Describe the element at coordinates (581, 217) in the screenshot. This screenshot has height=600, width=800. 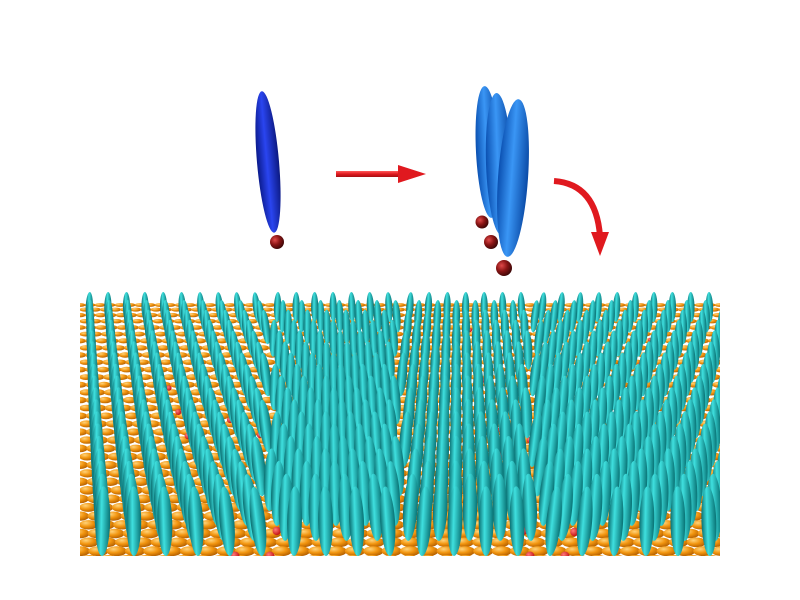
I see `curved-arrow-down-icon` at that location.